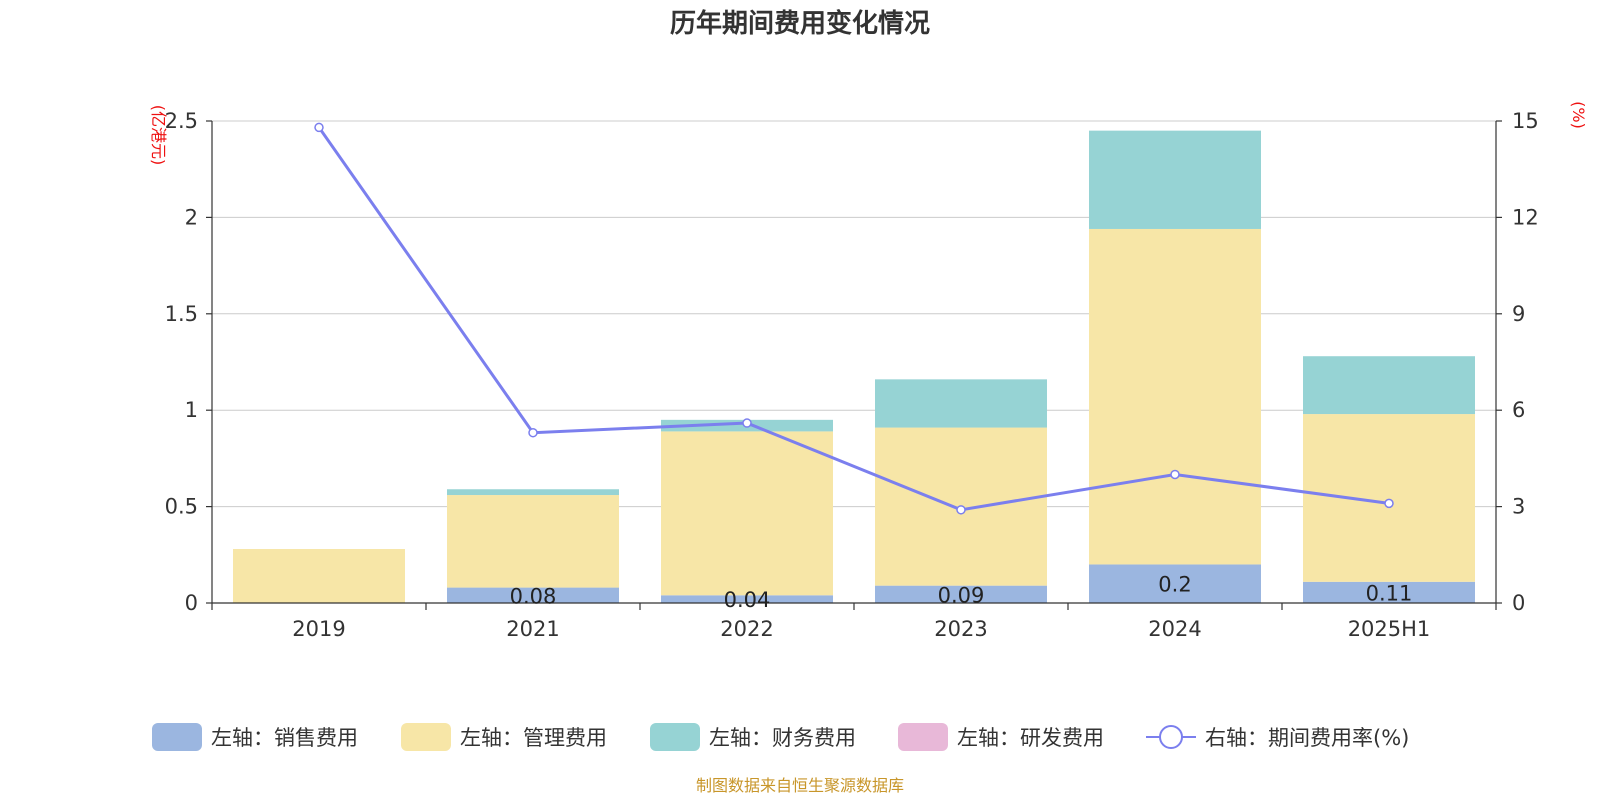  I want to click on legend-label: 左轴：研发费用, so click(1030, 738).